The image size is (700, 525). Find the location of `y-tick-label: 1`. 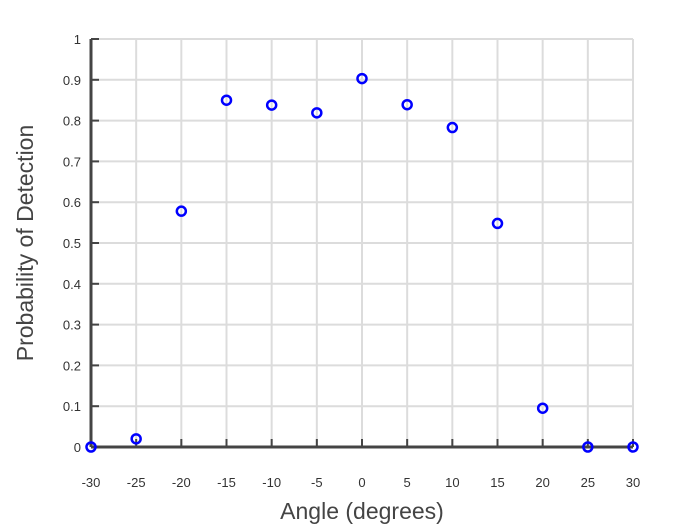

y-tick-label: 1 is located at coordinates (77, 39).